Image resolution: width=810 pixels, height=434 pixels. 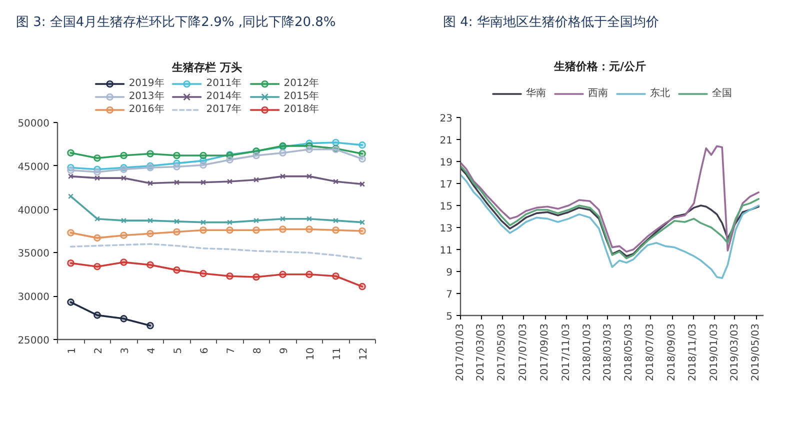 I want to click on y-tick-label: 21, so click(x=446, y=141).